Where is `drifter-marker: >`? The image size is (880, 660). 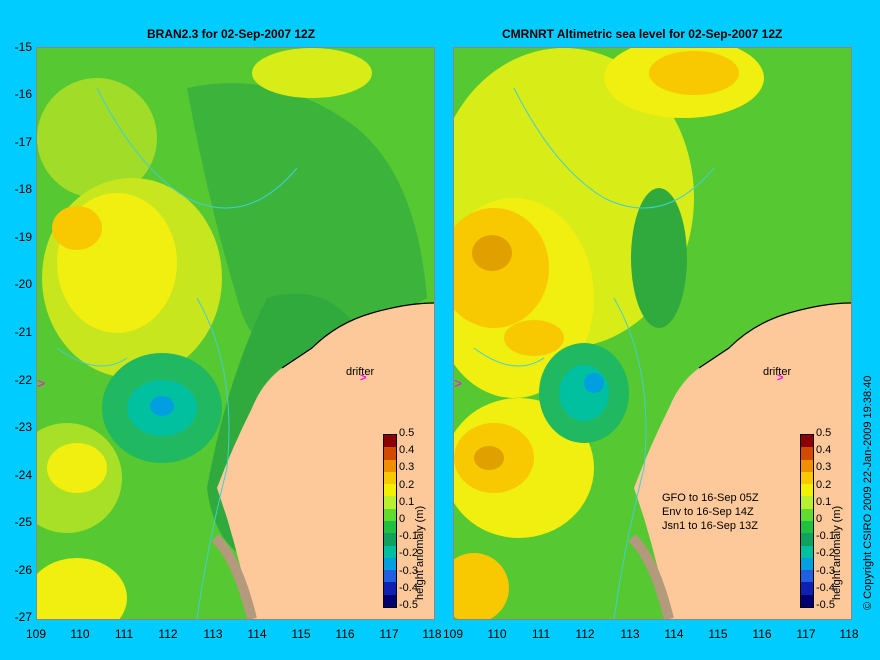 drifter-marker: > is located at coordinates (780, 378).